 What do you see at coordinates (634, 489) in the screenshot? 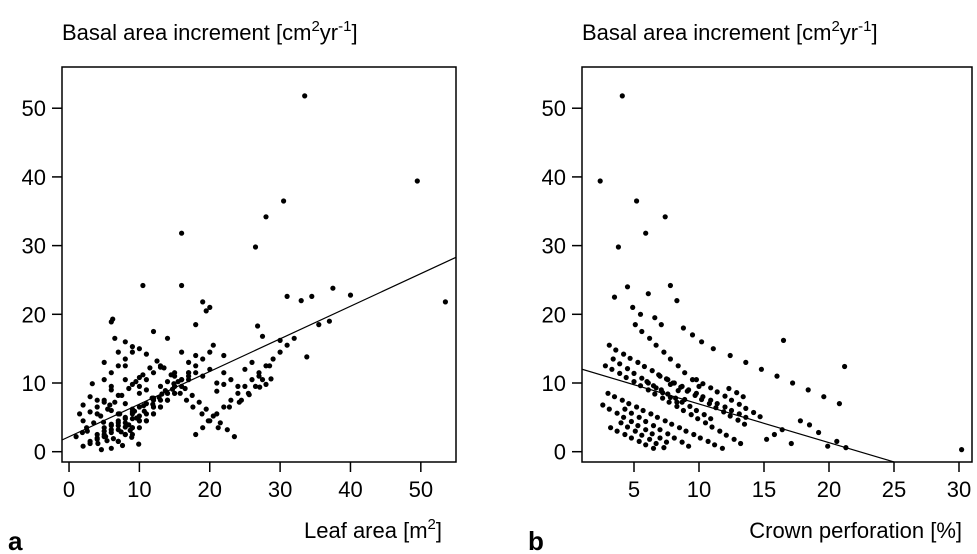
I see `x-tick-label: 5` at bounding box center [634, 489].